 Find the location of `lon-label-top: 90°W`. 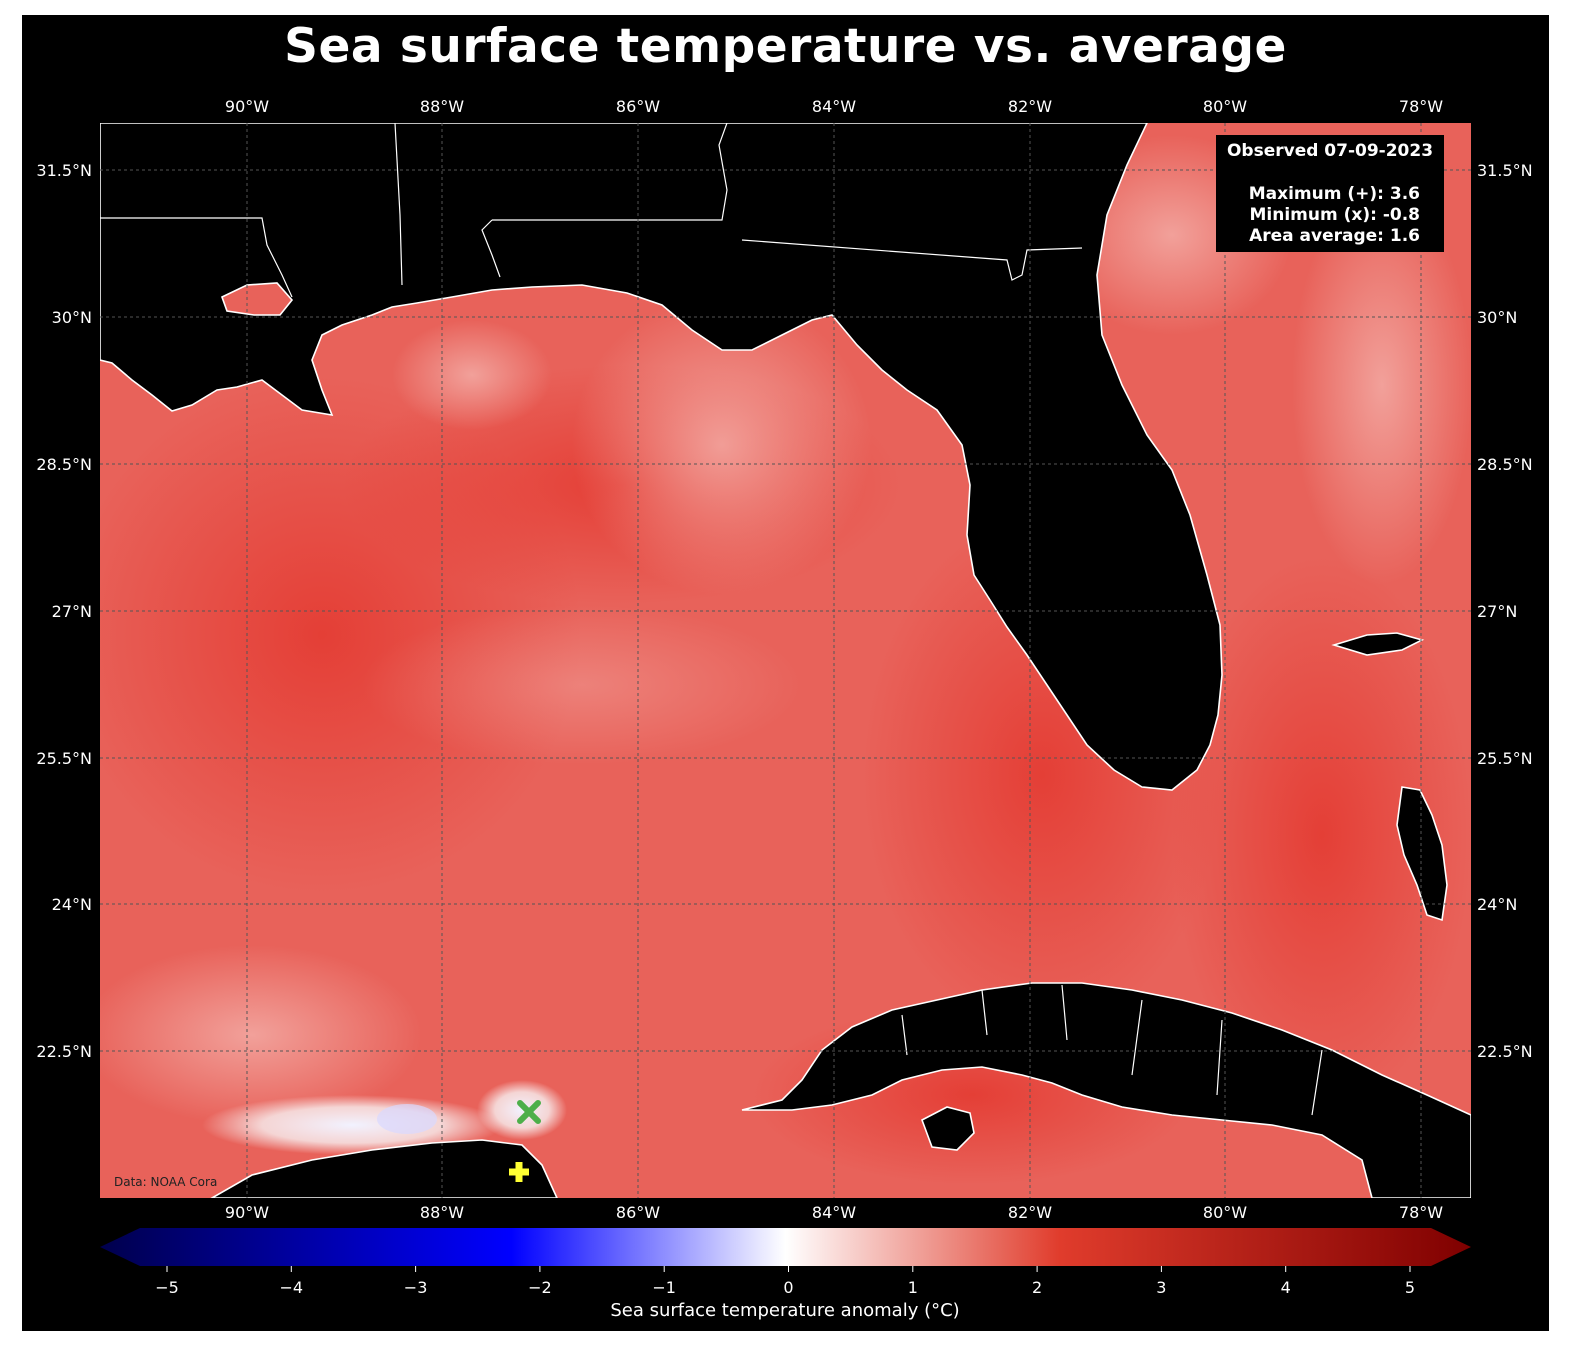

lon-label-top: 90°W is located at coordinates (247, 106).